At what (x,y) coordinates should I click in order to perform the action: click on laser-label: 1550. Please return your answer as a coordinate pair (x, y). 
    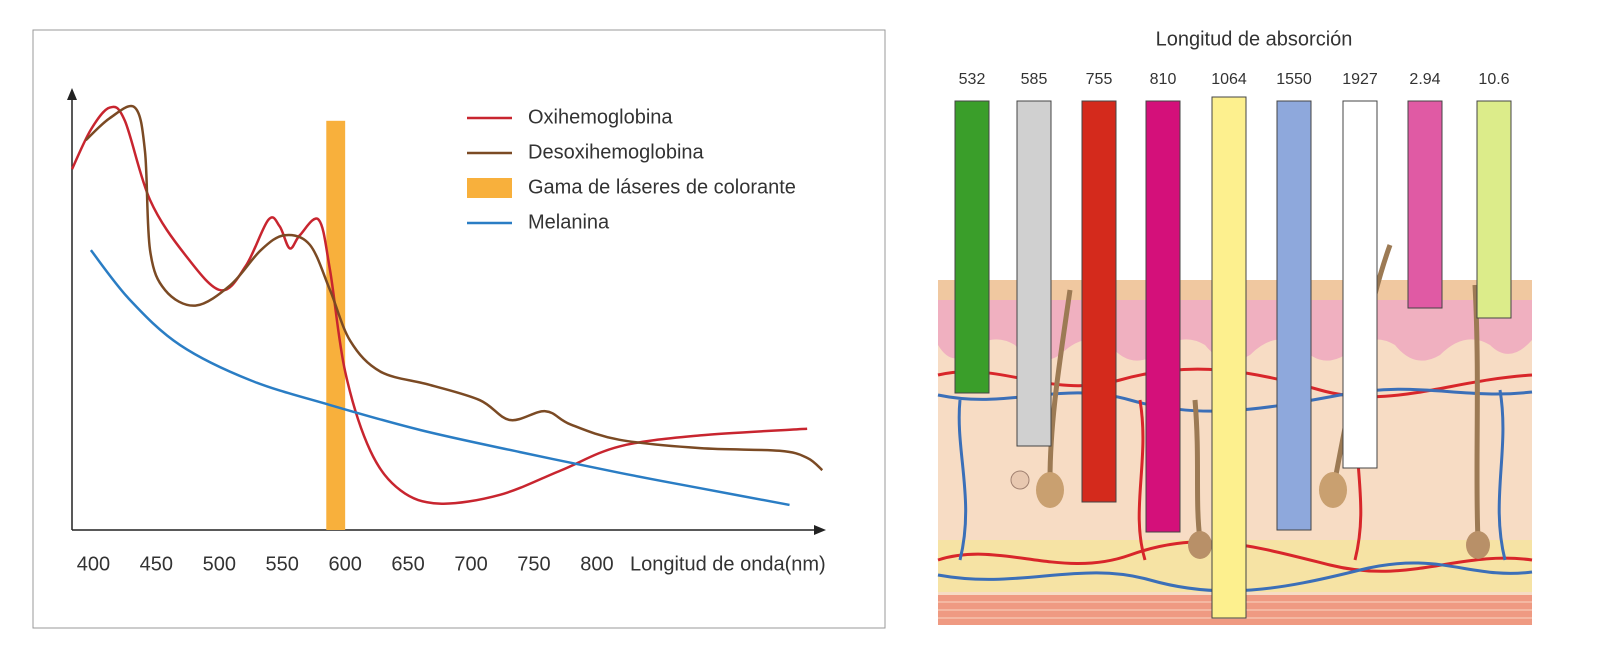
    Looking at the image, I should click on (1294, 79).